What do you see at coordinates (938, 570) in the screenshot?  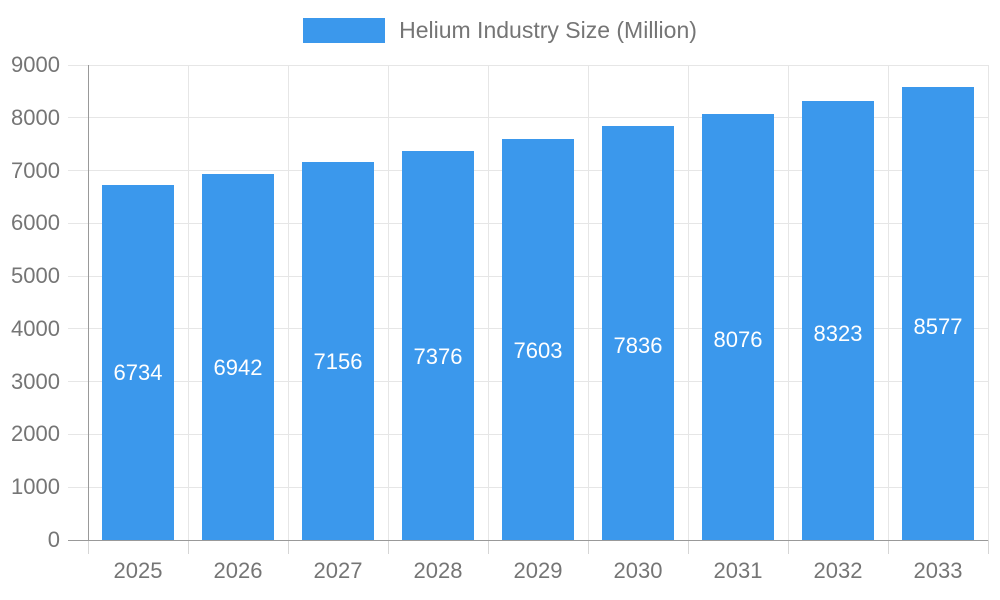 I see `x-tick-label: 2033` at bounding box center [938, 570].